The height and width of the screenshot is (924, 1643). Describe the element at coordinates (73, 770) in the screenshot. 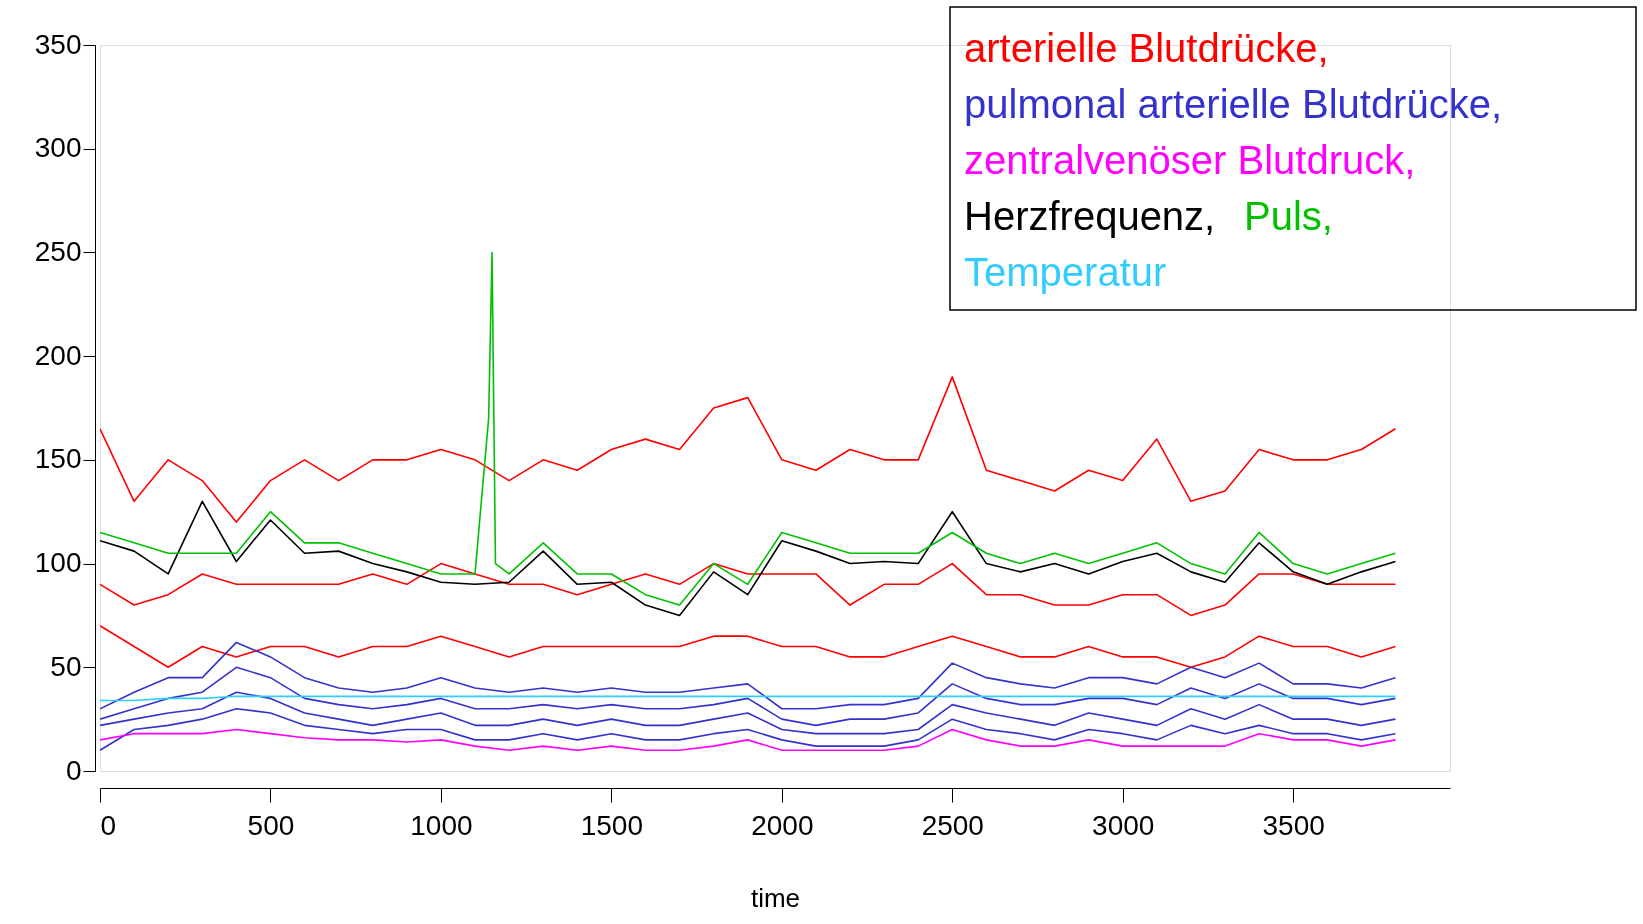

I see `y-tick-label: 0` at that location.